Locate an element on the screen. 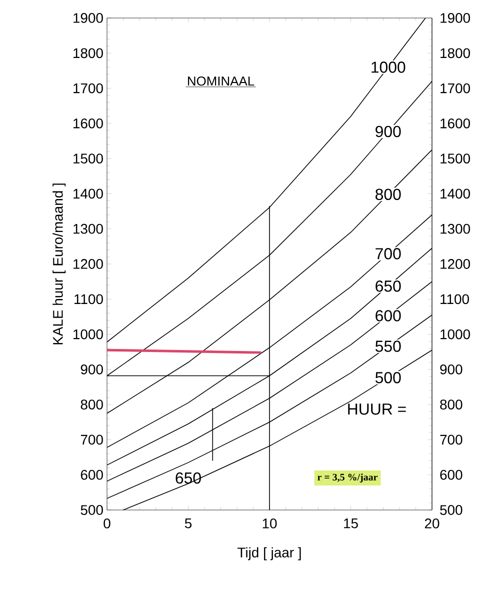  y-tick-label: 1400 is located at coordinates (88, 193).